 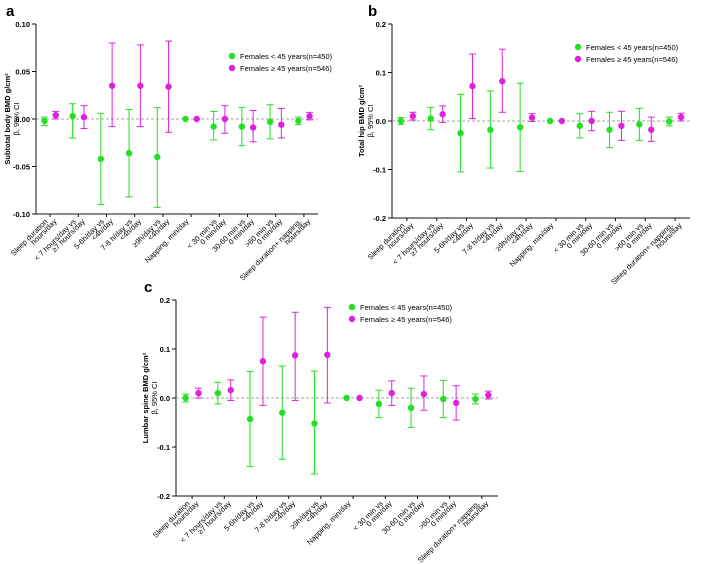 What do you see at coordinates (145, 397) in the screenshot?
I see `y-axis-label: Lumbar spine BMD g/cm²` at bounding box center [145, 397].